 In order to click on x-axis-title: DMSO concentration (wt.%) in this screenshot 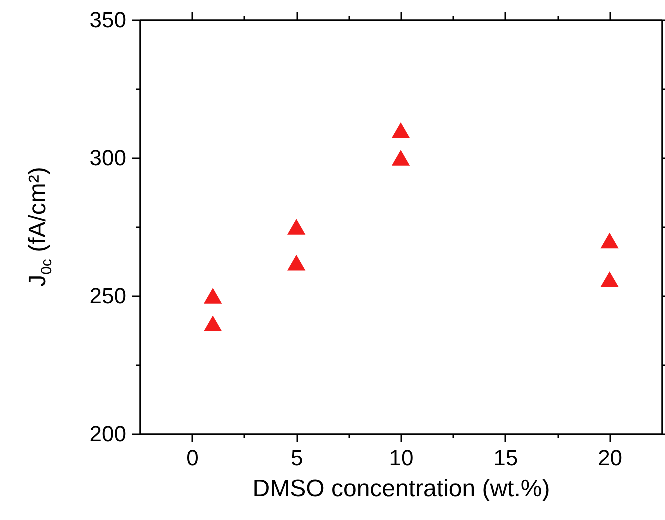, I will do `click(401, 489)`.